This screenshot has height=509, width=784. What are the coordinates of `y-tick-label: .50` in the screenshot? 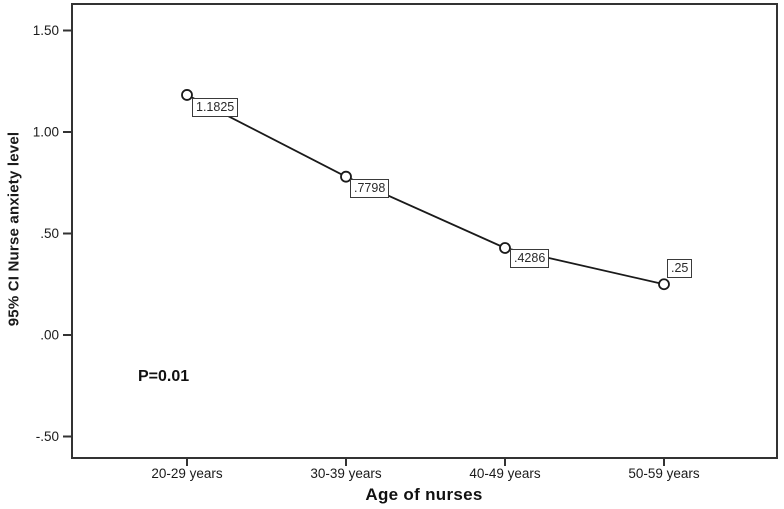 It's located at (49, 233).